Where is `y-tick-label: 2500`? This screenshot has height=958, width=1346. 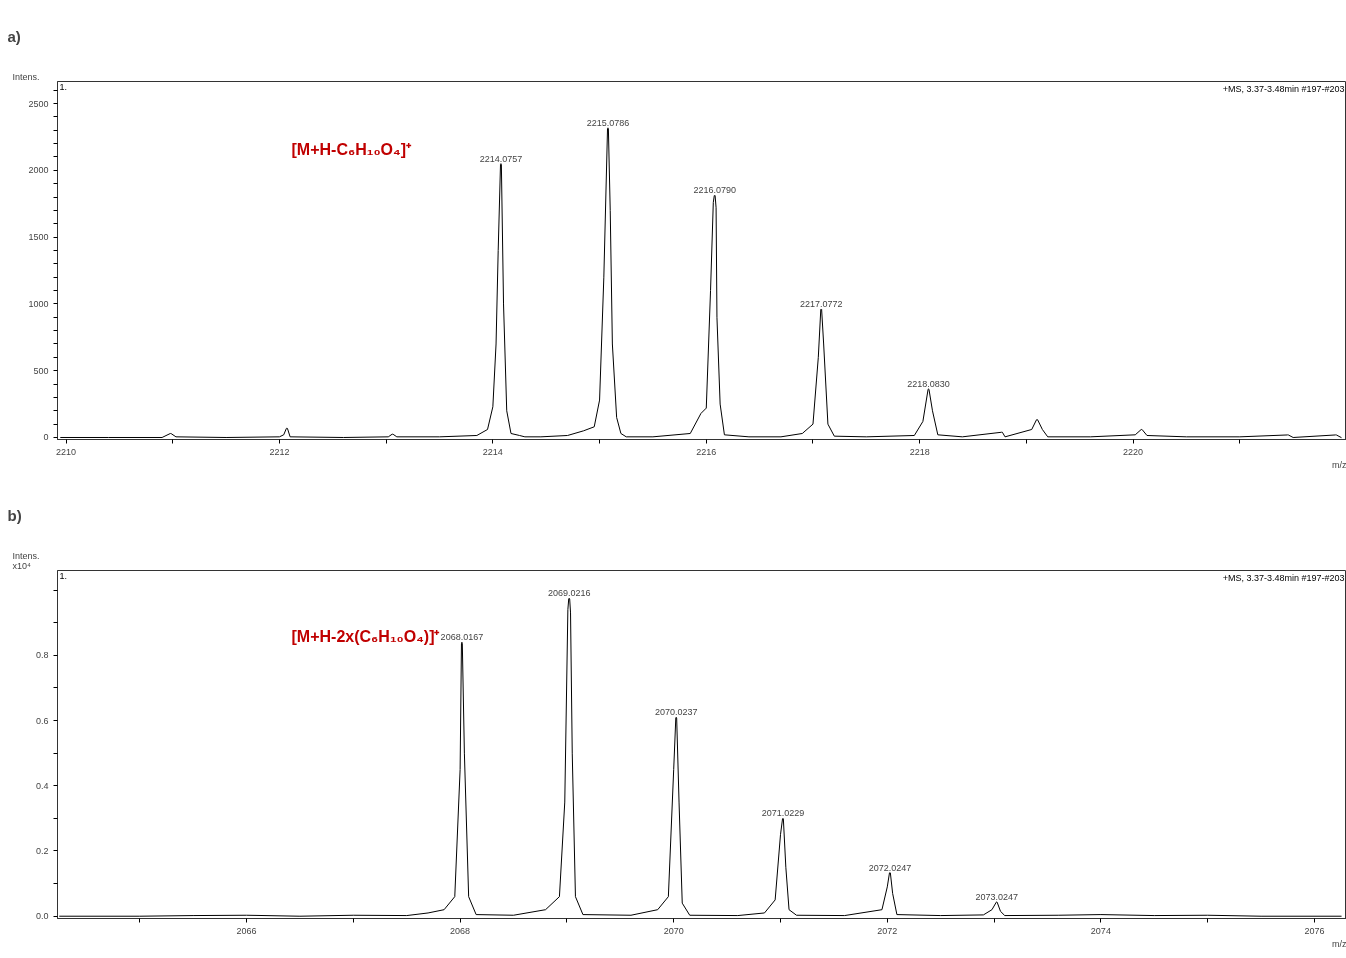 y-tick-label: 2500 is located at coordinates (38, 103).